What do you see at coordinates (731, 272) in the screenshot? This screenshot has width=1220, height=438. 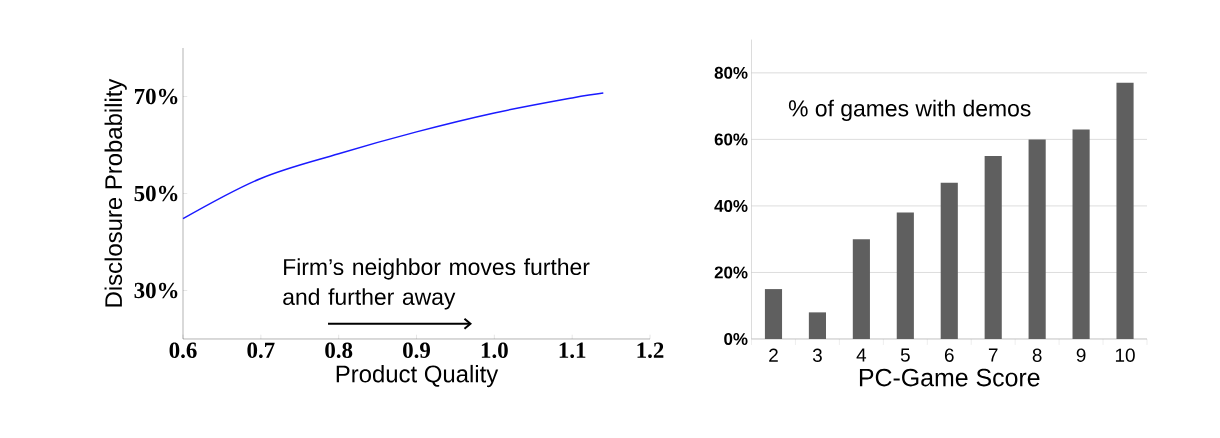 I see `y-tick-label: 20%` at bounding box center [731, 272].